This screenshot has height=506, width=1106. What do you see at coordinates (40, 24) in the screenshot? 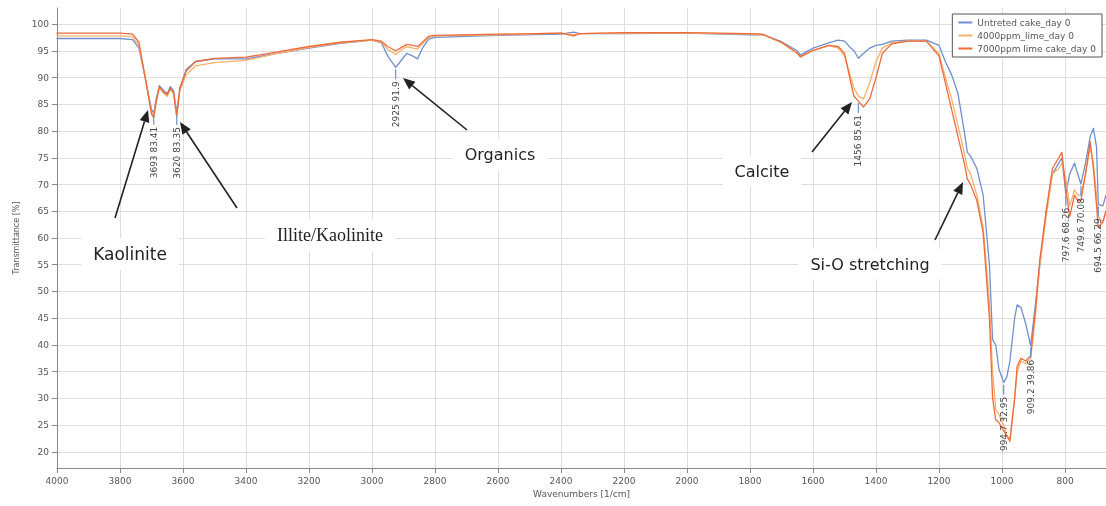
I see `y-tick-label: 100` at bounding box center [40, 24].